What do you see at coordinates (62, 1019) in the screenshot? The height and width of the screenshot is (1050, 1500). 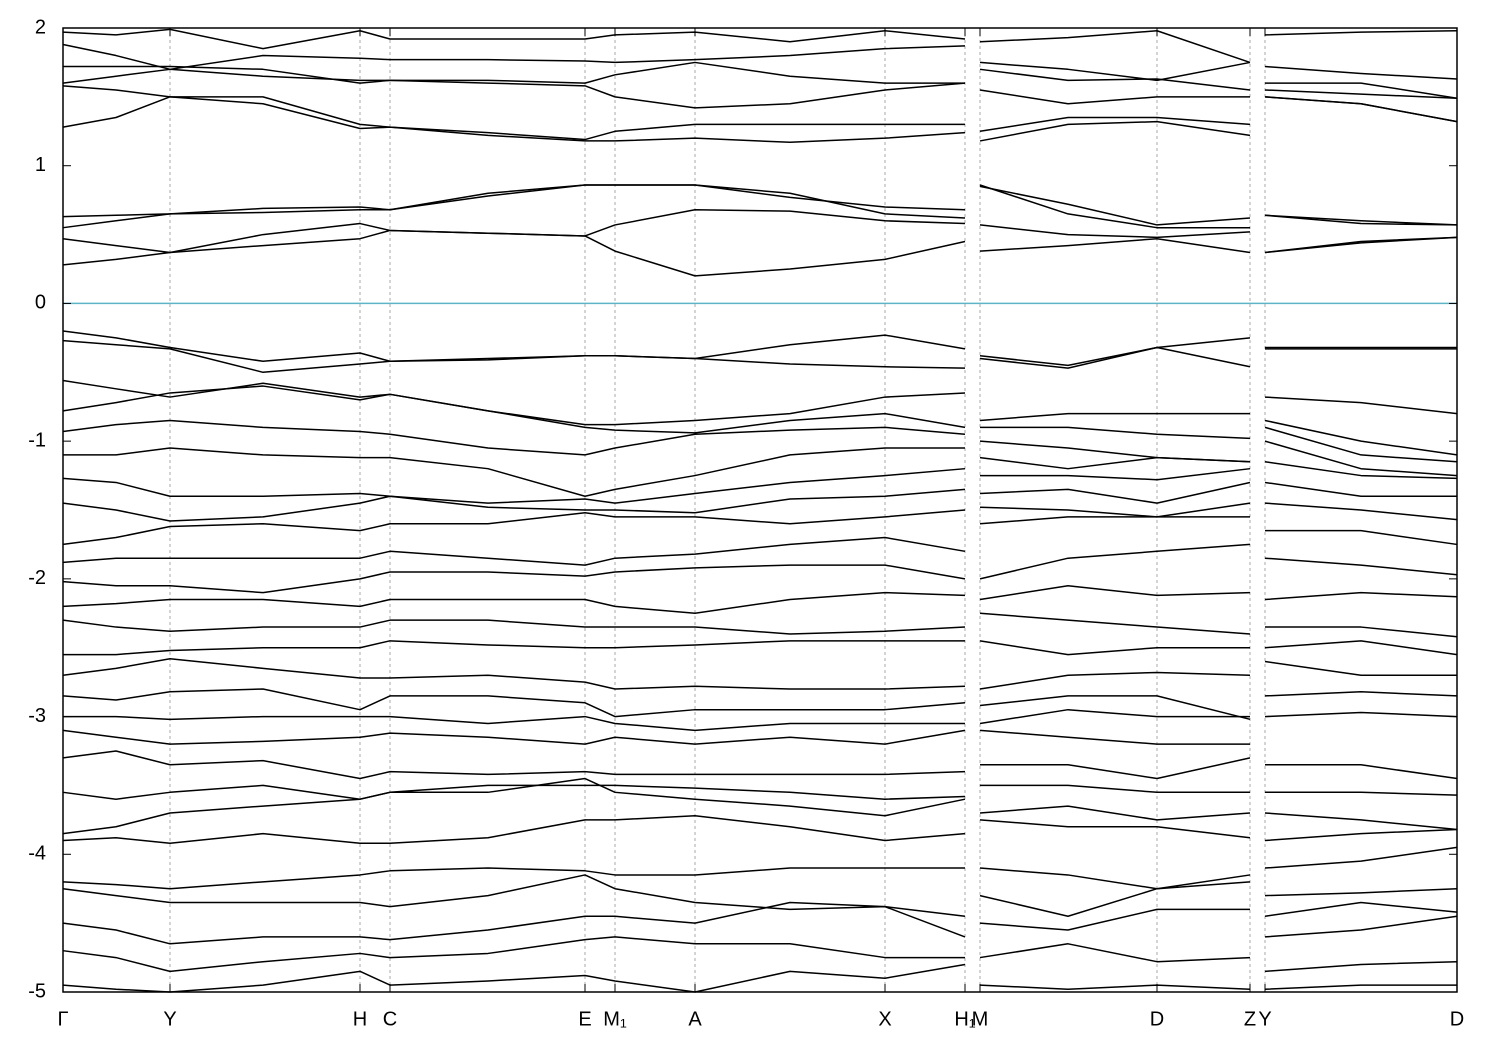 I see `x-tick-label: Γ` at bounding box center [62, 1019].